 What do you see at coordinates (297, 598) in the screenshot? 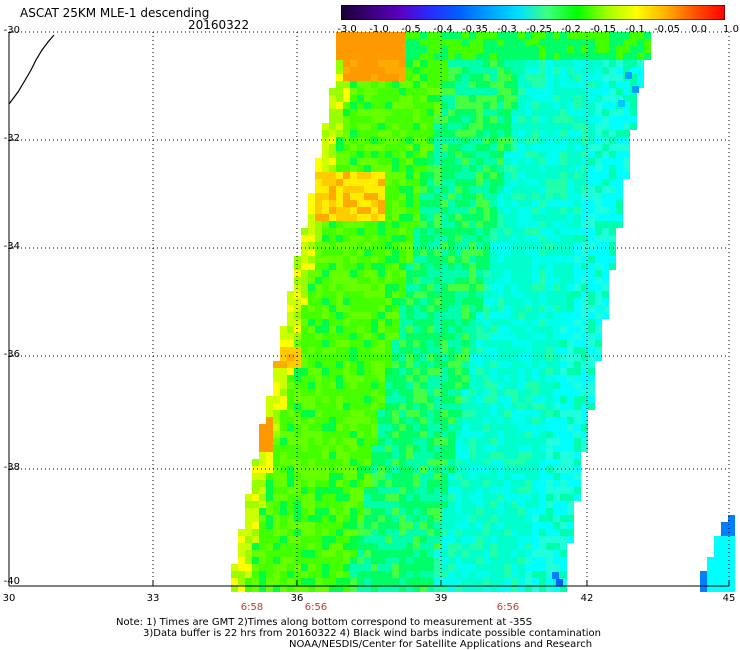
I see `lon-label: 36` at bounding box center [297, 598].